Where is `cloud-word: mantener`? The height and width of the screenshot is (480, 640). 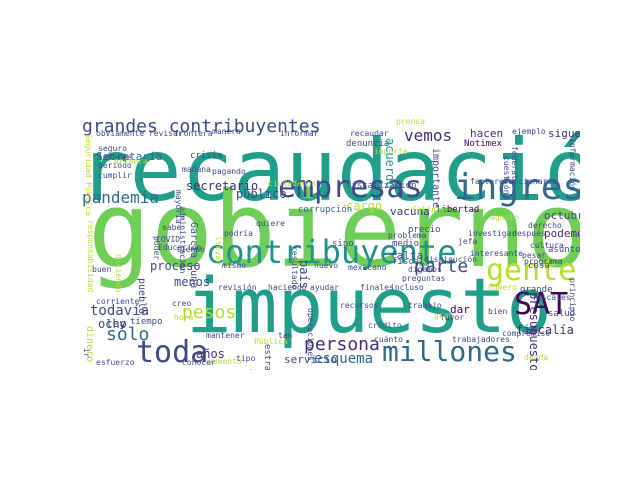
cloud-word: mantener is located at coordinates (225, 335).